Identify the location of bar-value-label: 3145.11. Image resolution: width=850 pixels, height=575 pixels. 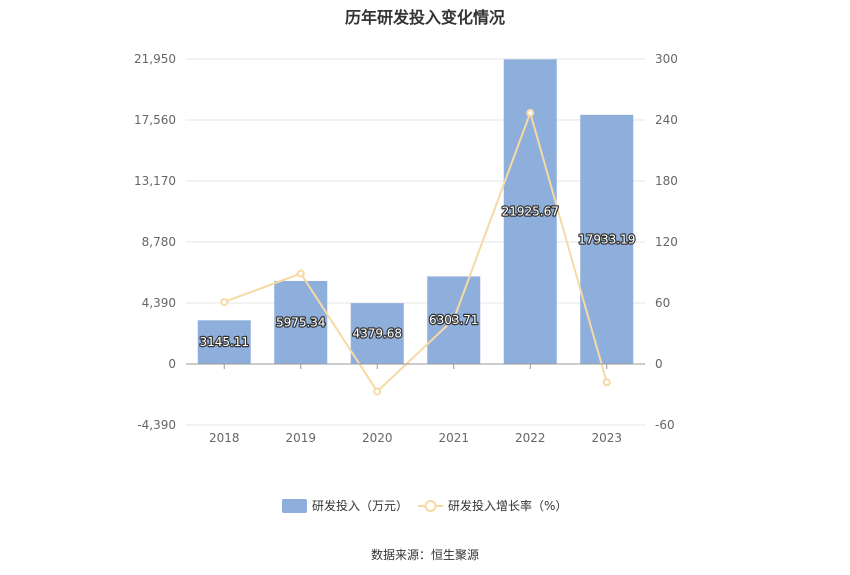
(224, 342).